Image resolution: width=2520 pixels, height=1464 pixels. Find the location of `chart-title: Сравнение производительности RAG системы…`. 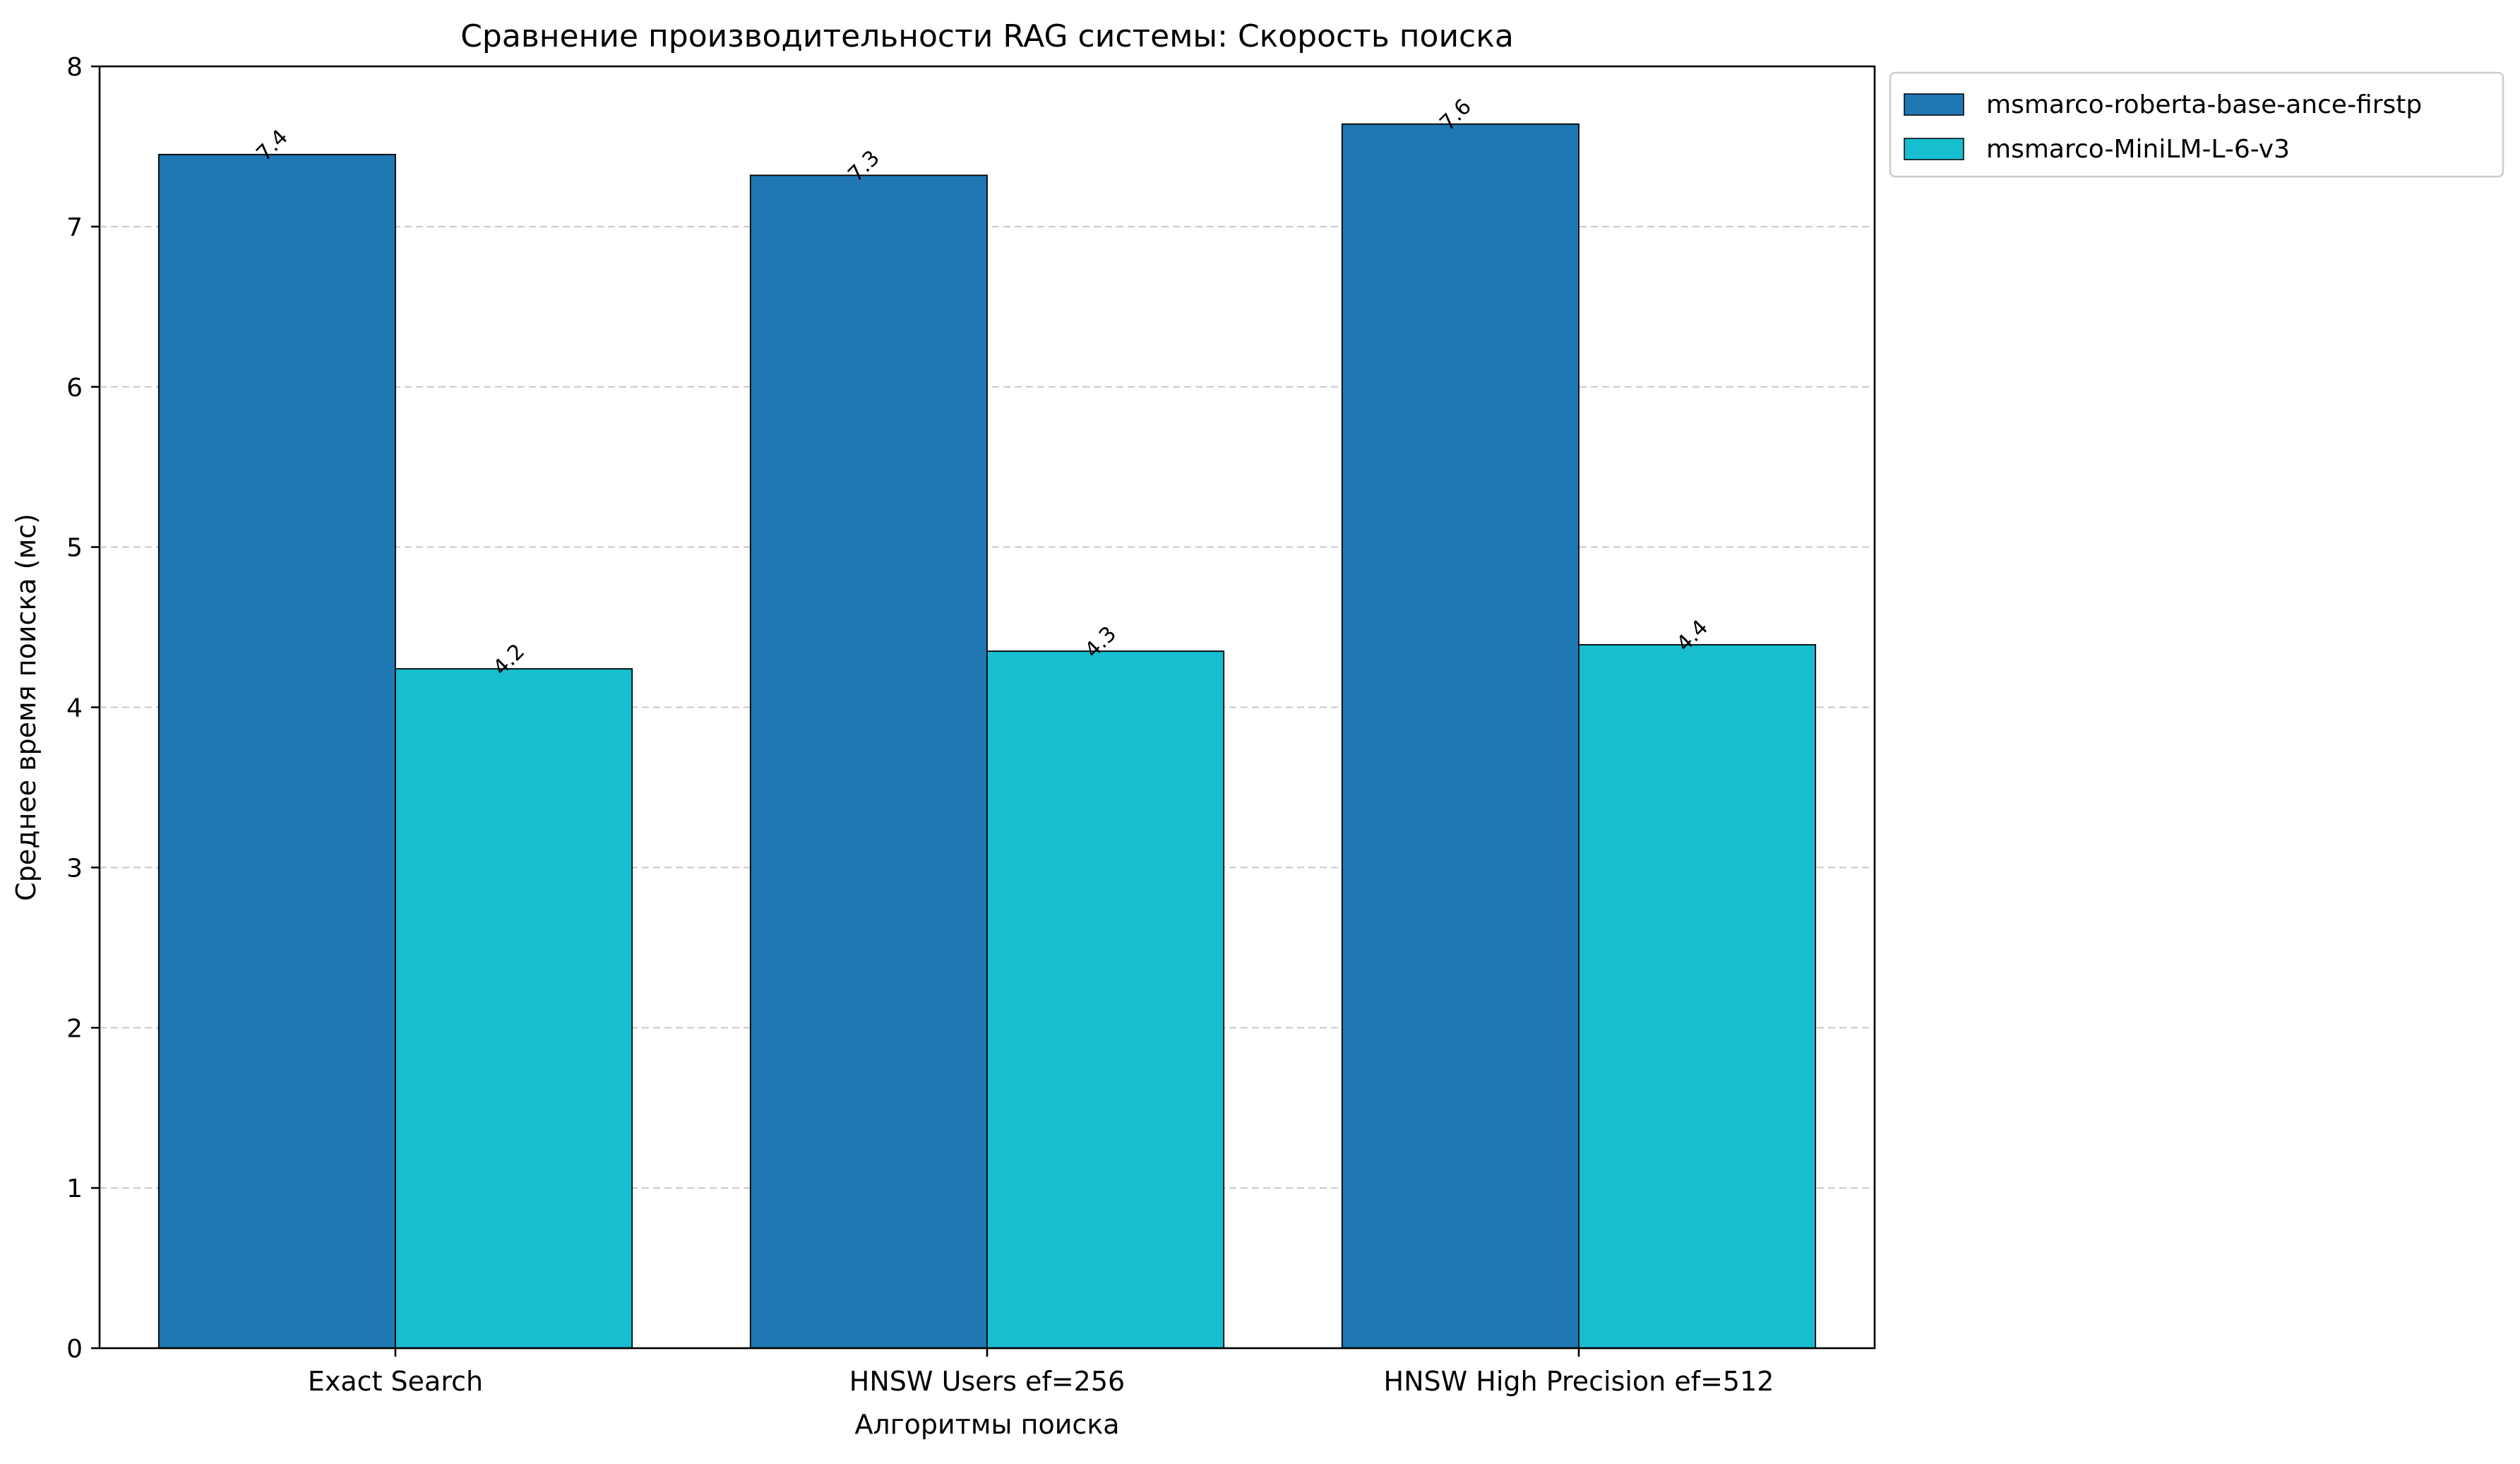

chart-title: Сравнение производительности RAG системы… is located at coordinates (987, 36).